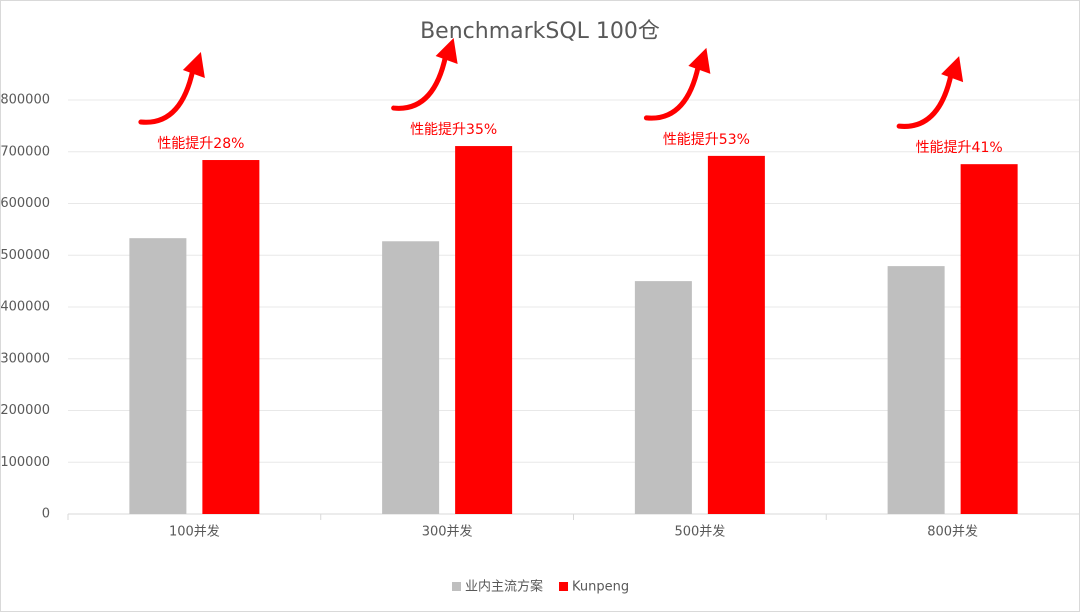  Describe the element at coordinates (25, 151) in the screenshot. I see `y-tick-label: 700000` at that location.